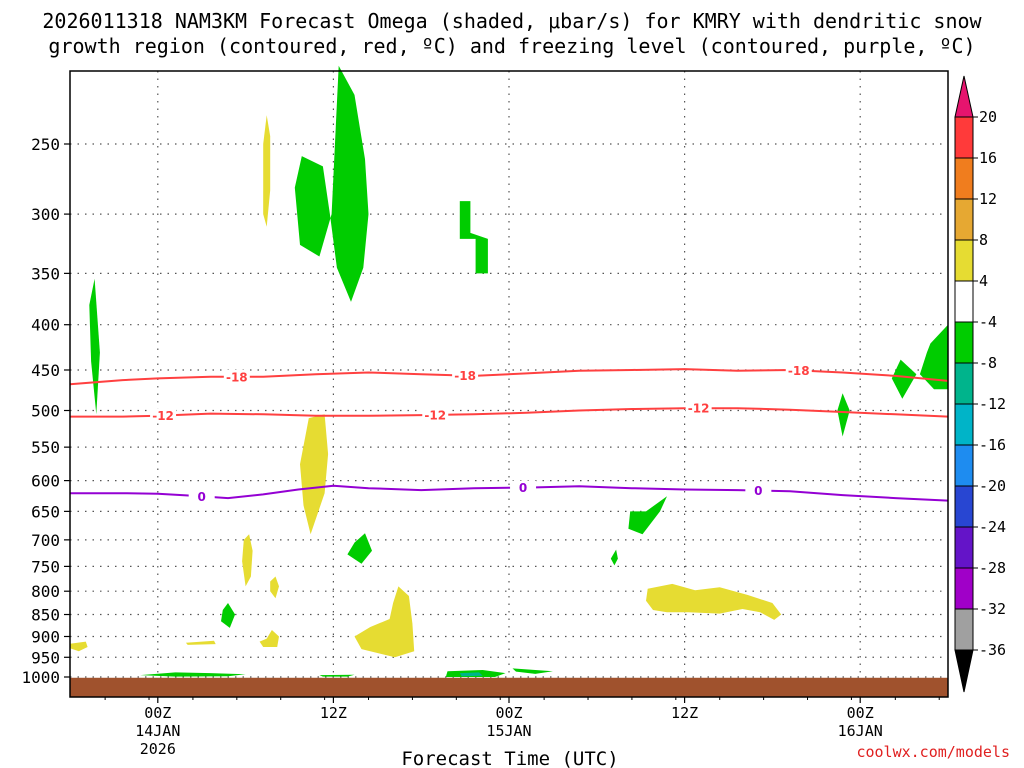 The image size is (1024, 768). What do you see at coordinates (933, 752) in the screenshot?
I see `site-credit: coolwx.com/models` at bounding box center [933, 752].